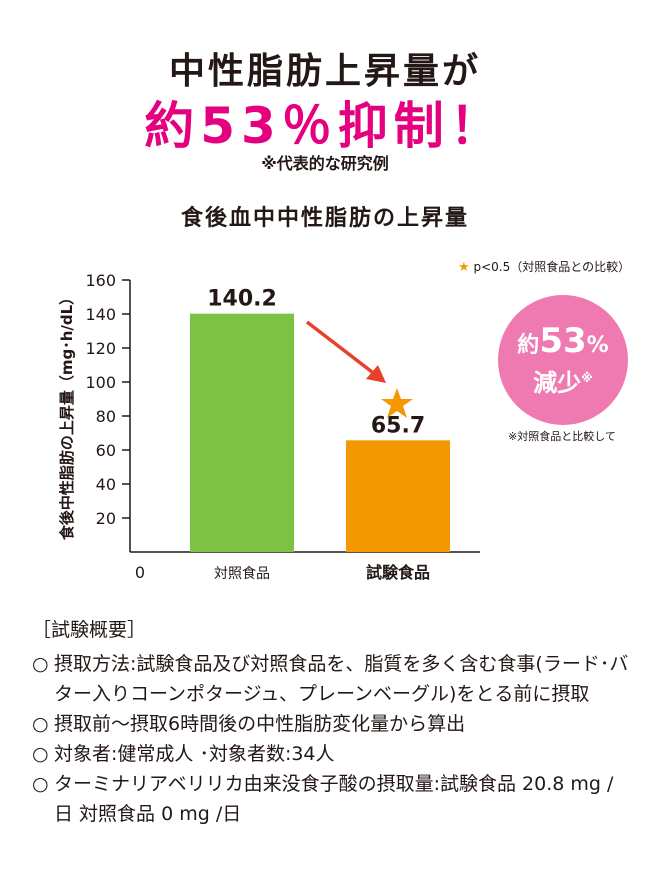  I want to click on significance-note: ★ p<0.5（対照食品との比較）, so click(544, 266).